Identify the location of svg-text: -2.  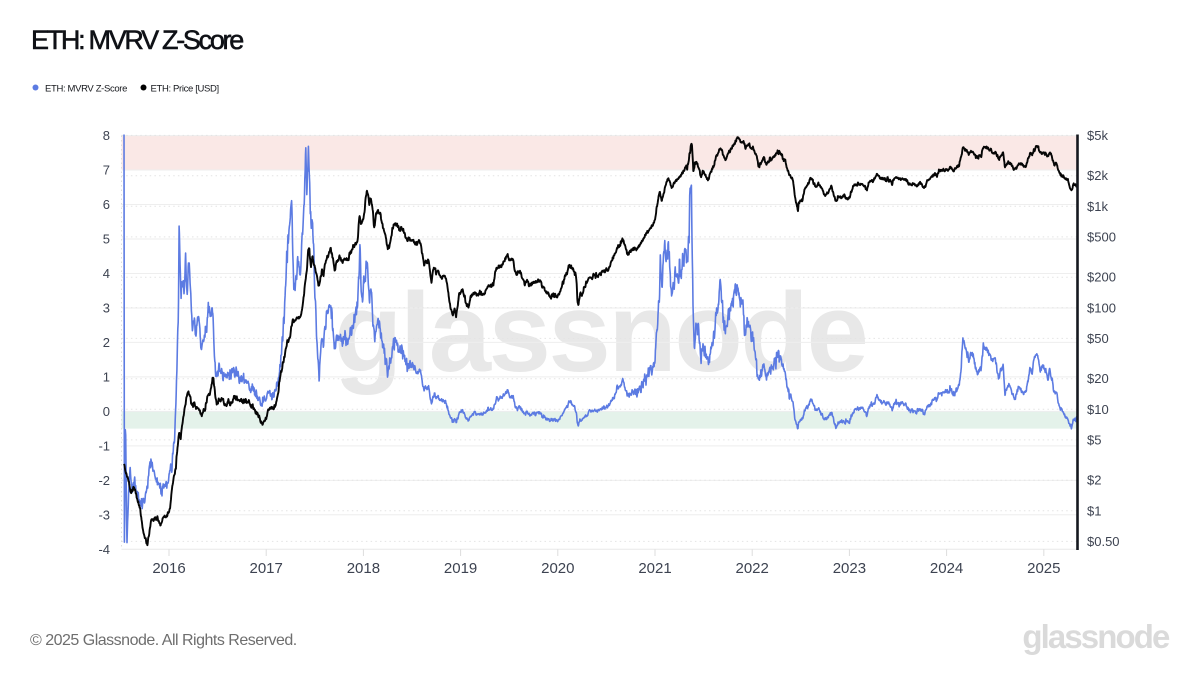
(104, 480).